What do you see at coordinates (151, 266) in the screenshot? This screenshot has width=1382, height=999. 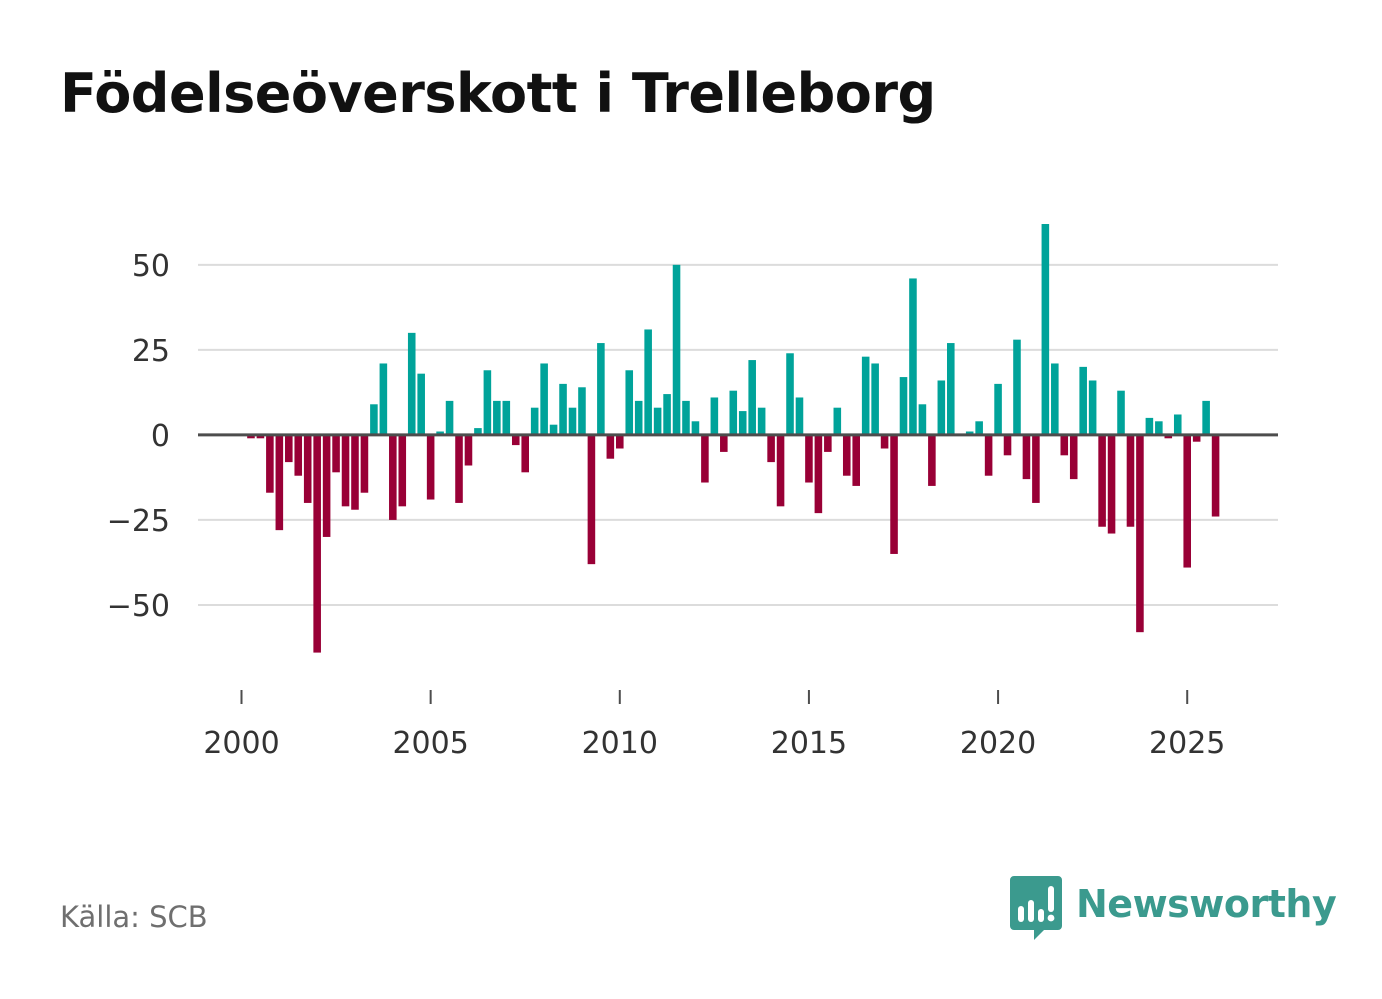 I see `y-tick-label: 50` at bounding box center [151, 266].